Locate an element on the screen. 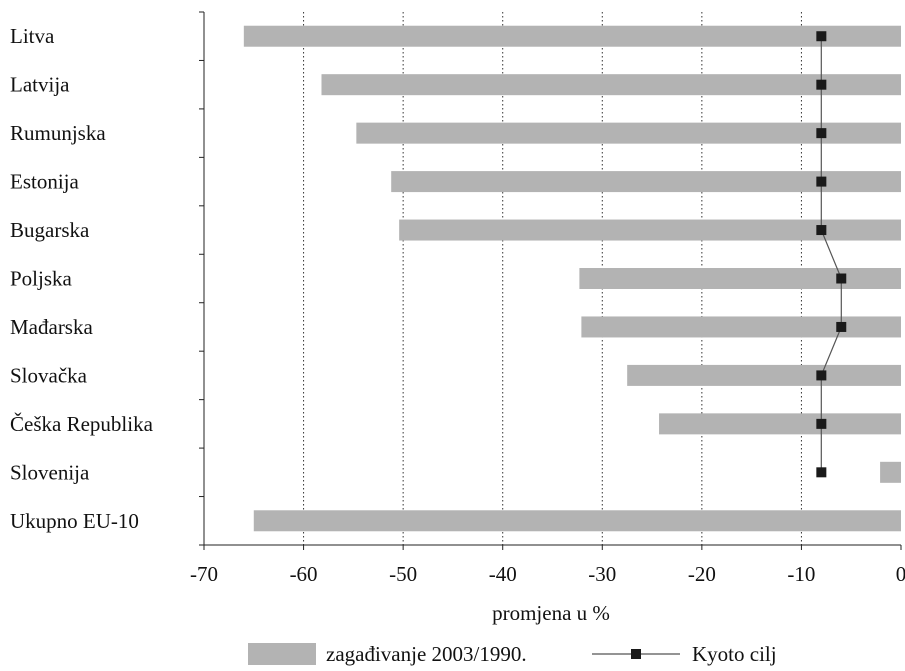 The width and height of the screenshot is (905, 671). kyoto-series-line is located at coordinates (831, 254).